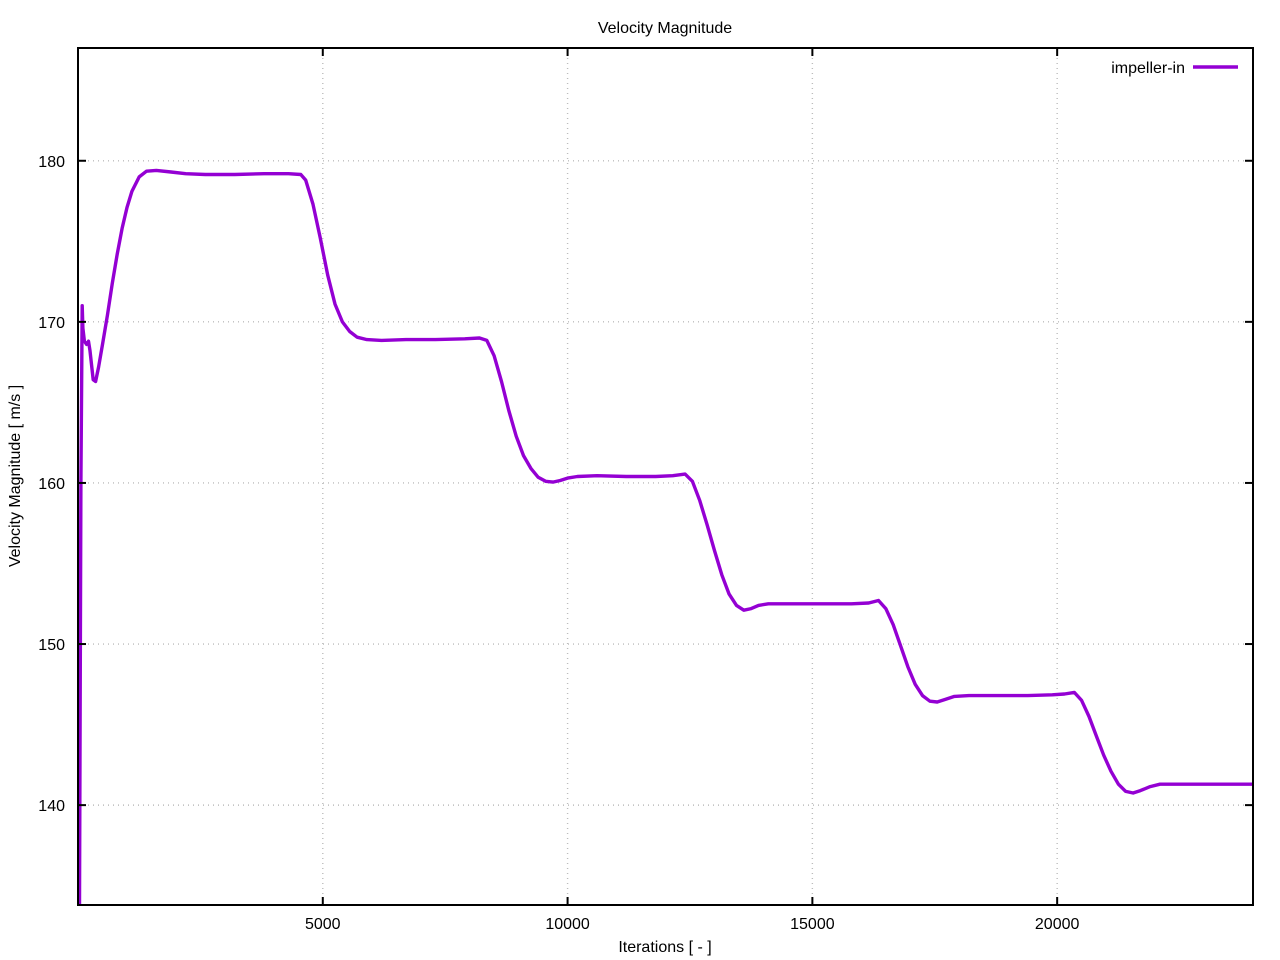 The image size is (1280, 960). What do you see at coordinates (51, 162) in the screenshot?
I see `y-tick-label: 180` at bounding box center [51, 162].